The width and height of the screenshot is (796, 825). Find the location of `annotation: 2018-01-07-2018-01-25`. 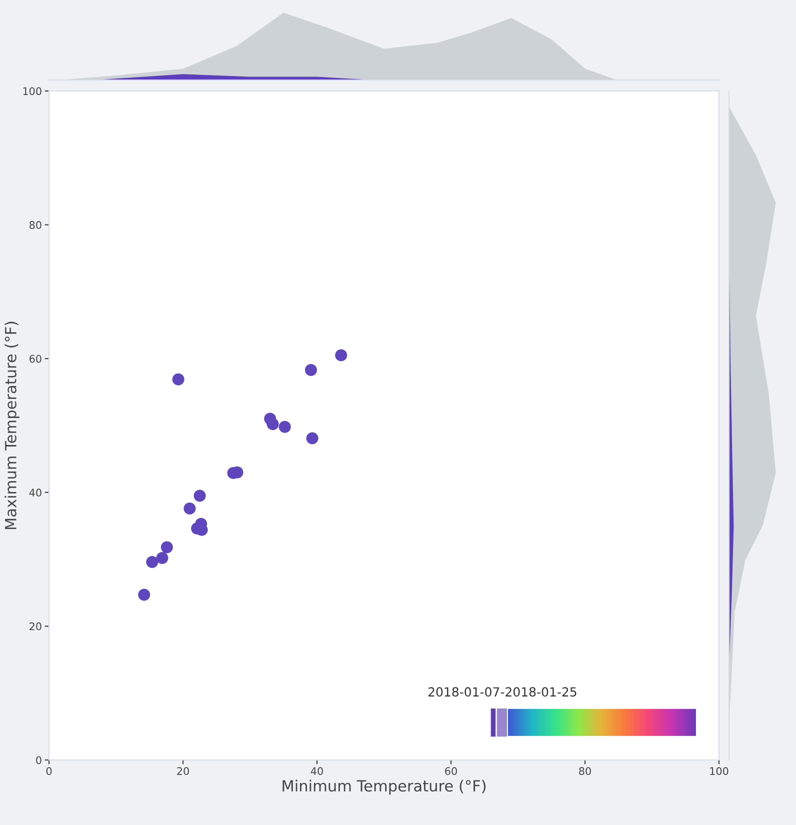

annotation: 2018-01-07-2018-01-25 is located at coordinates (502, 692).